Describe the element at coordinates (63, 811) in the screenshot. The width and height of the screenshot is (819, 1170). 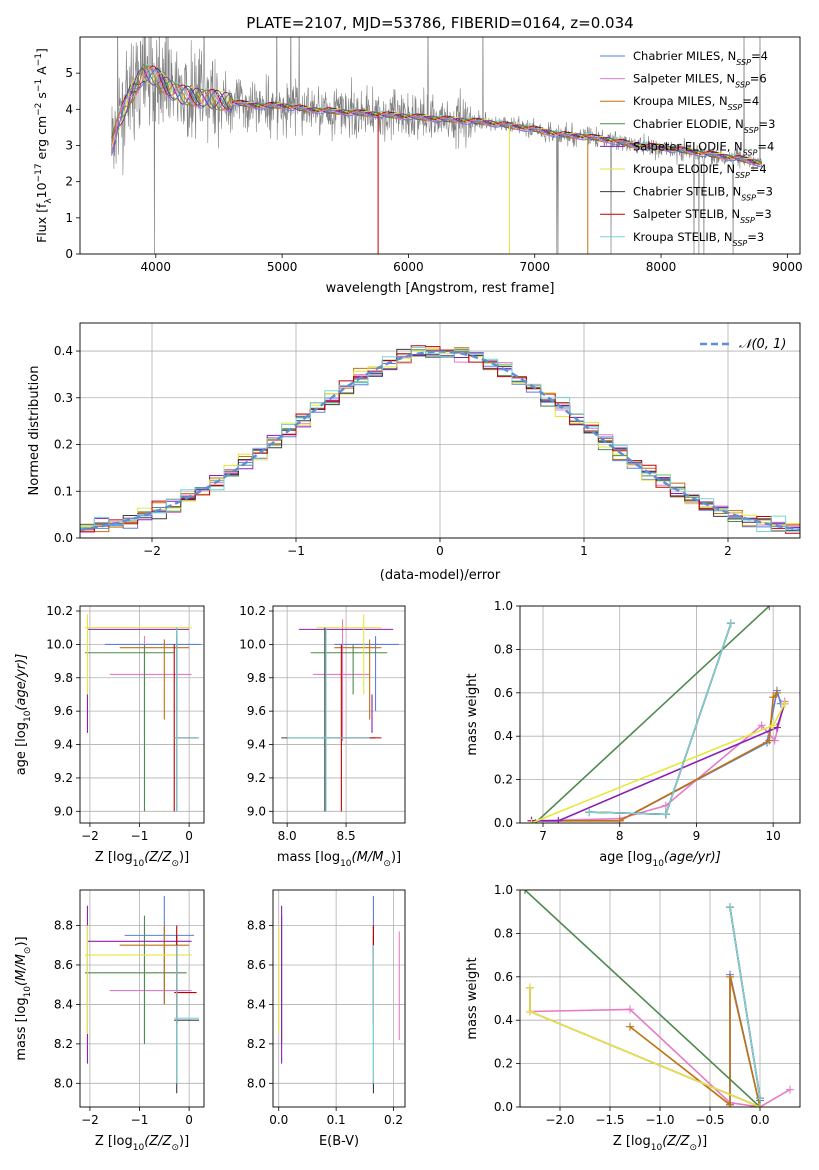
I see `y-tick-label: 9.0` at that location.